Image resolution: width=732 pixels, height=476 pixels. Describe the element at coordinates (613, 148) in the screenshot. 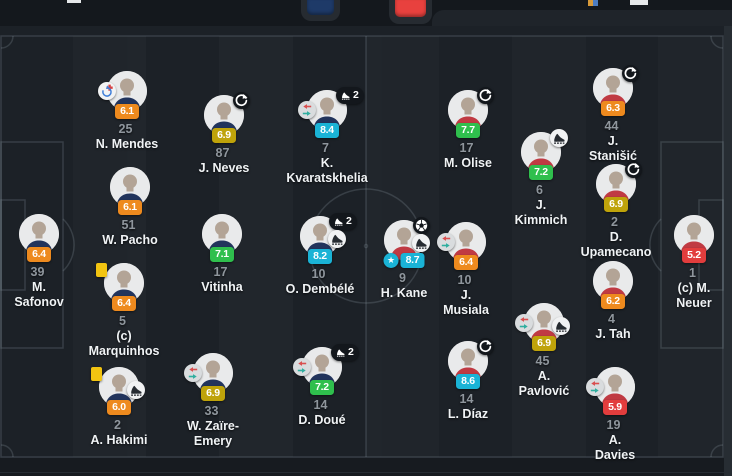

I see `player-name: J. Stanišić` at that location.